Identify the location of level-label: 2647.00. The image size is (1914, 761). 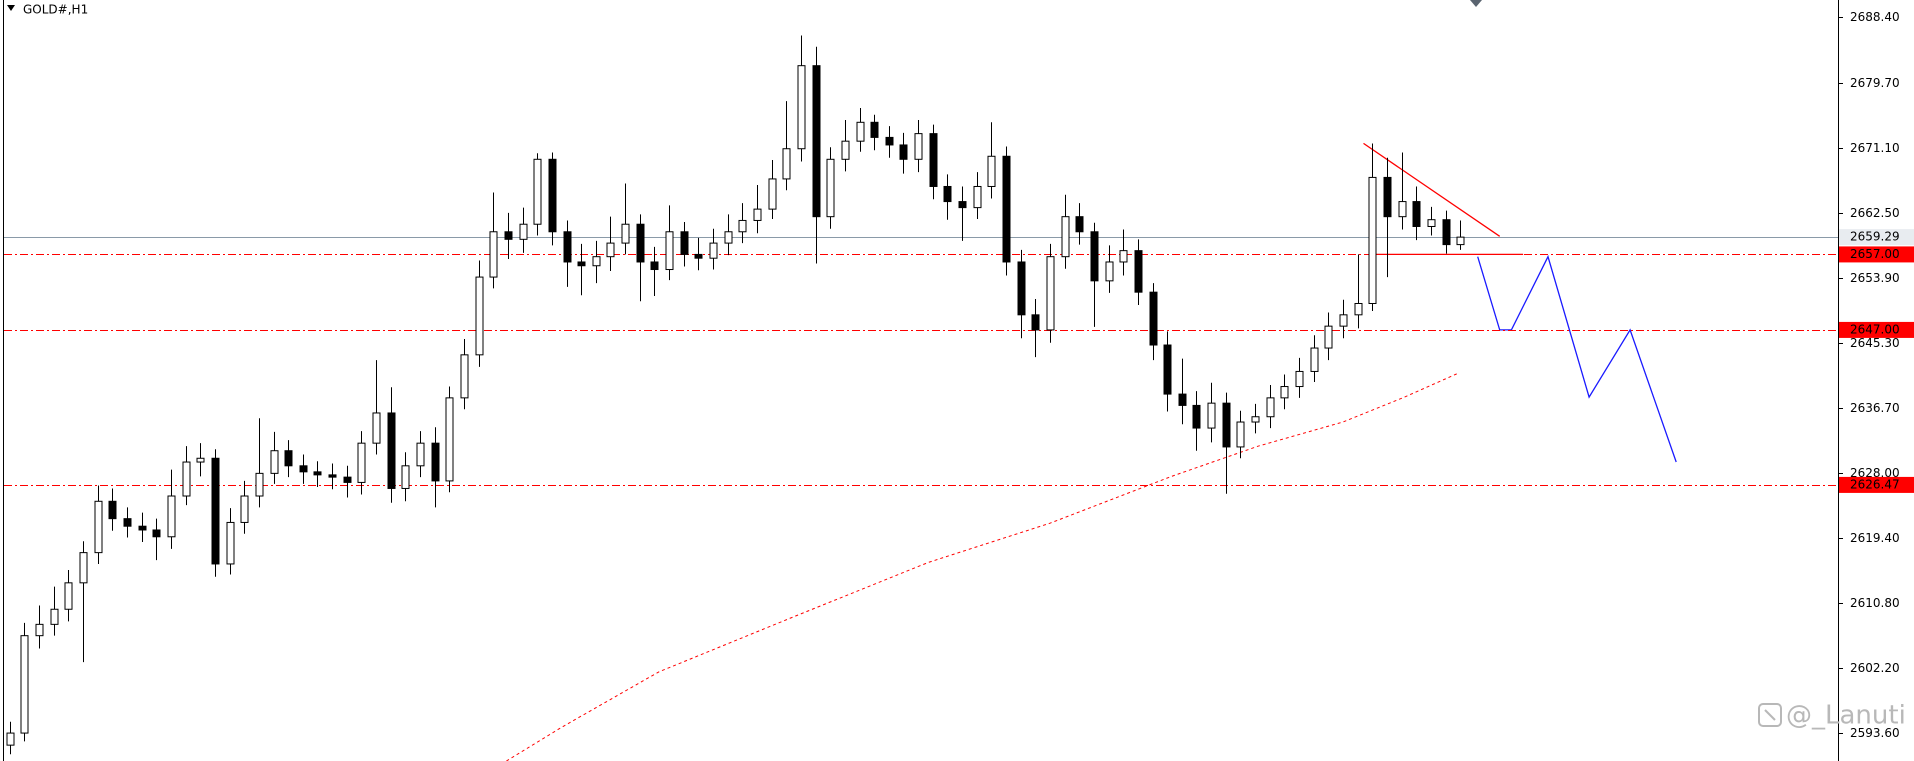
(1875, 329).